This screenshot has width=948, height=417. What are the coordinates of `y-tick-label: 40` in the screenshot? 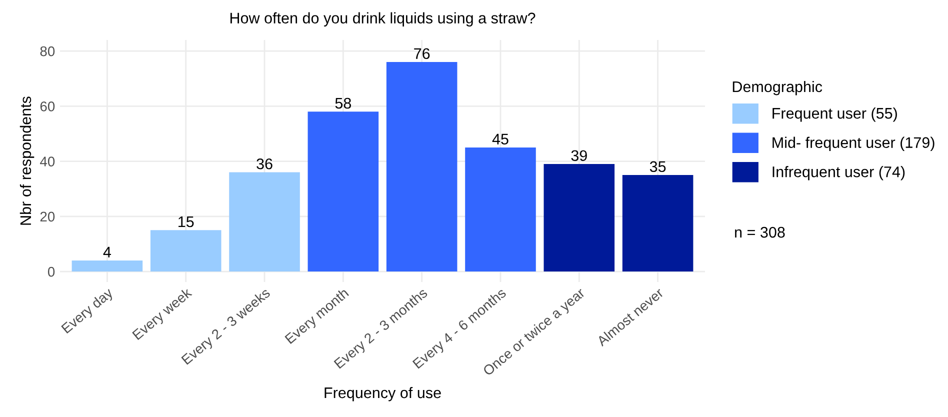 It's located at (47, 161).